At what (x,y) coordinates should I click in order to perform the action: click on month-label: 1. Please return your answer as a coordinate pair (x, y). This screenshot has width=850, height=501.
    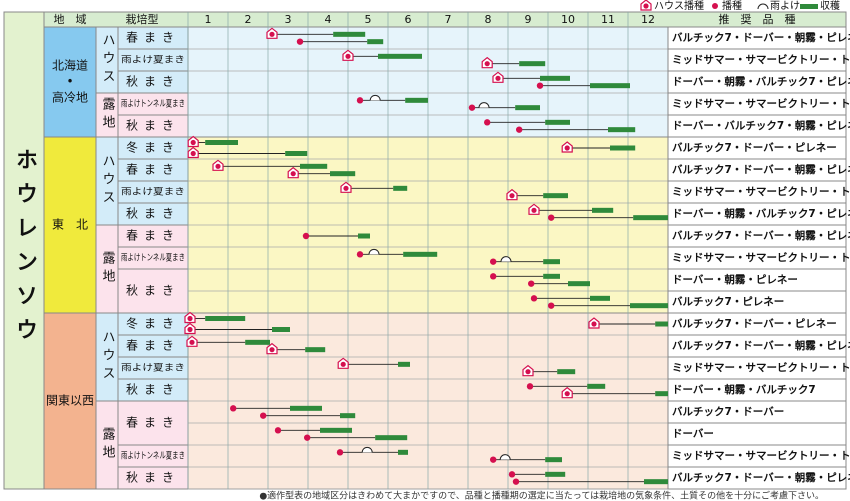
    Looking at the image, I should click on (208, 19).